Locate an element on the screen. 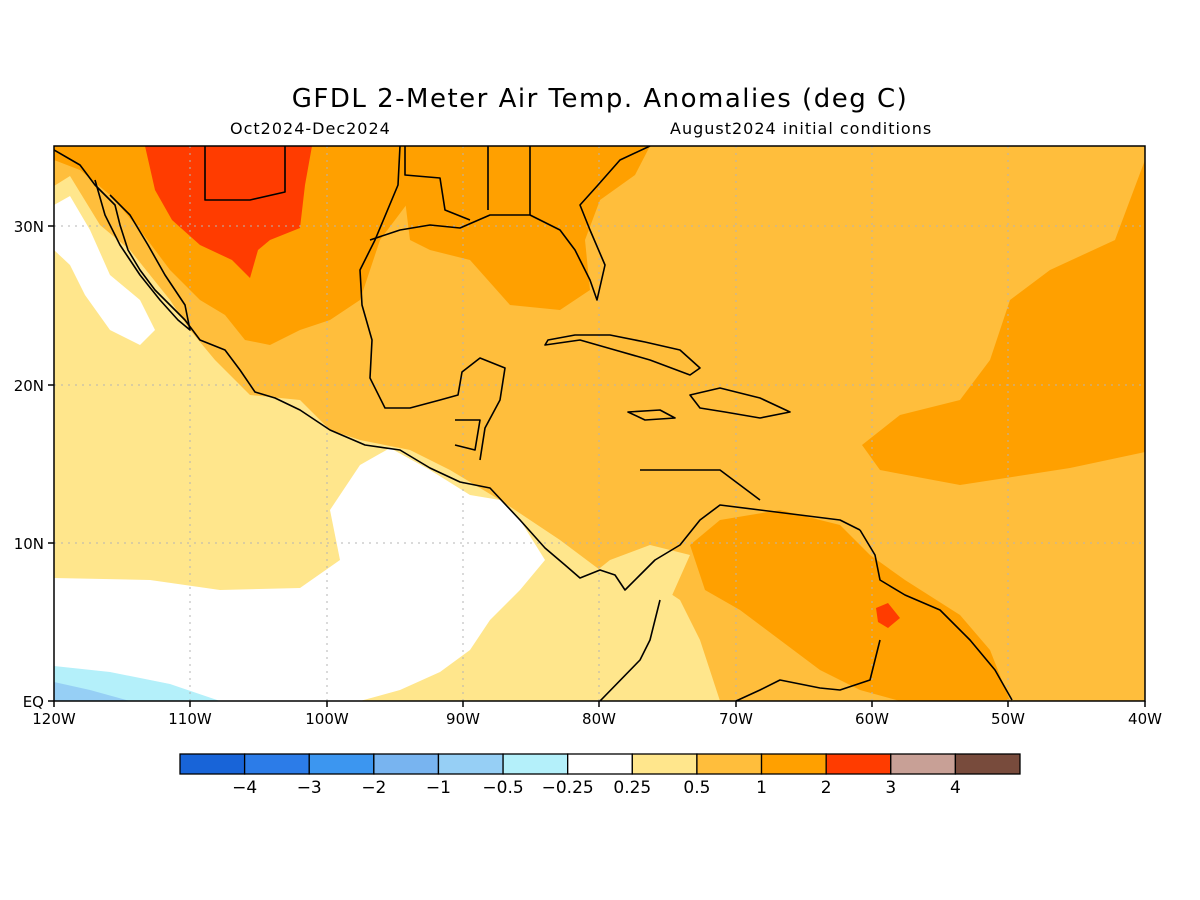  anomaly-cooler-patch is located at coordinates (92, 691).